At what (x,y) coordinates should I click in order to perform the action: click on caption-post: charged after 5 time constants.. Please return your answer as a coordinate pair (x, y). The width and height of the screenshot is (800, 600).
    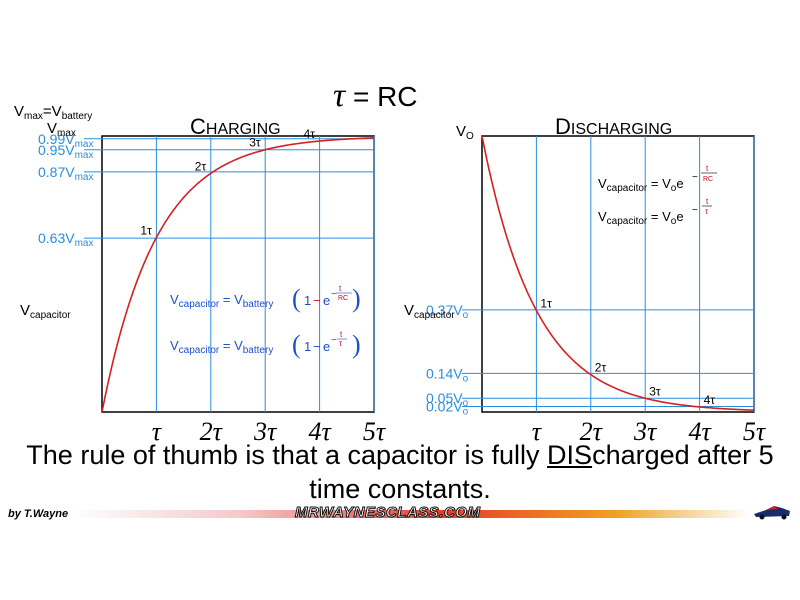
    Looking at the image, I should click on (541, 472).